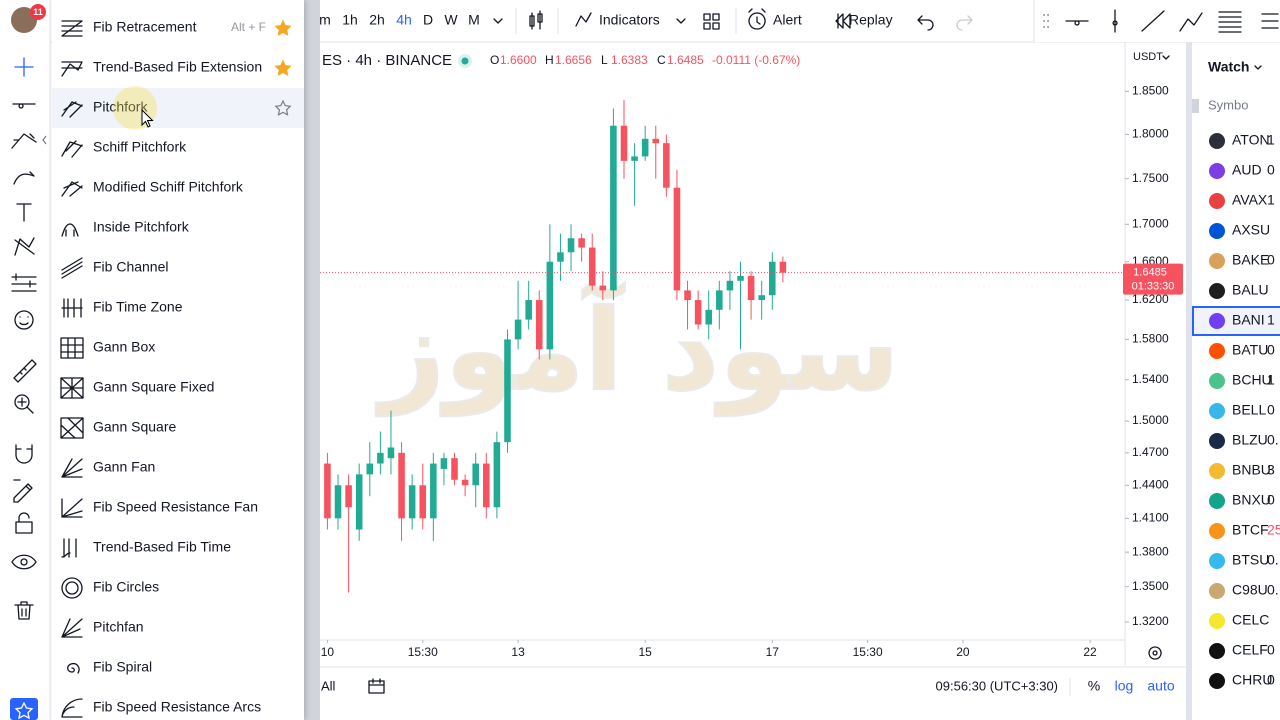 This screenshot has height=720, width=1280. Describe the element at coordinates (131, 267) in the screenshot. I see `menu-item-label: Fib Channel` at that location.